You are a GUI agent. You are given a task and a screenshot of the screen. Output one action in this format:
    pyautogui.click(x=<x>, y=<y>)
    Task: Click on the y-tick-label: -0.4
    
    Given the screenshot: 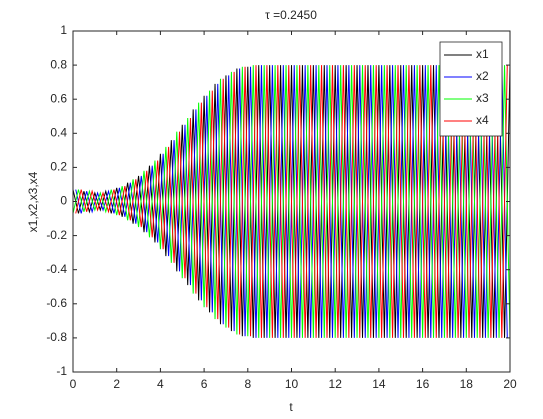 What is the action you would take?
    pyautogui.click(x=56, y=269)
    